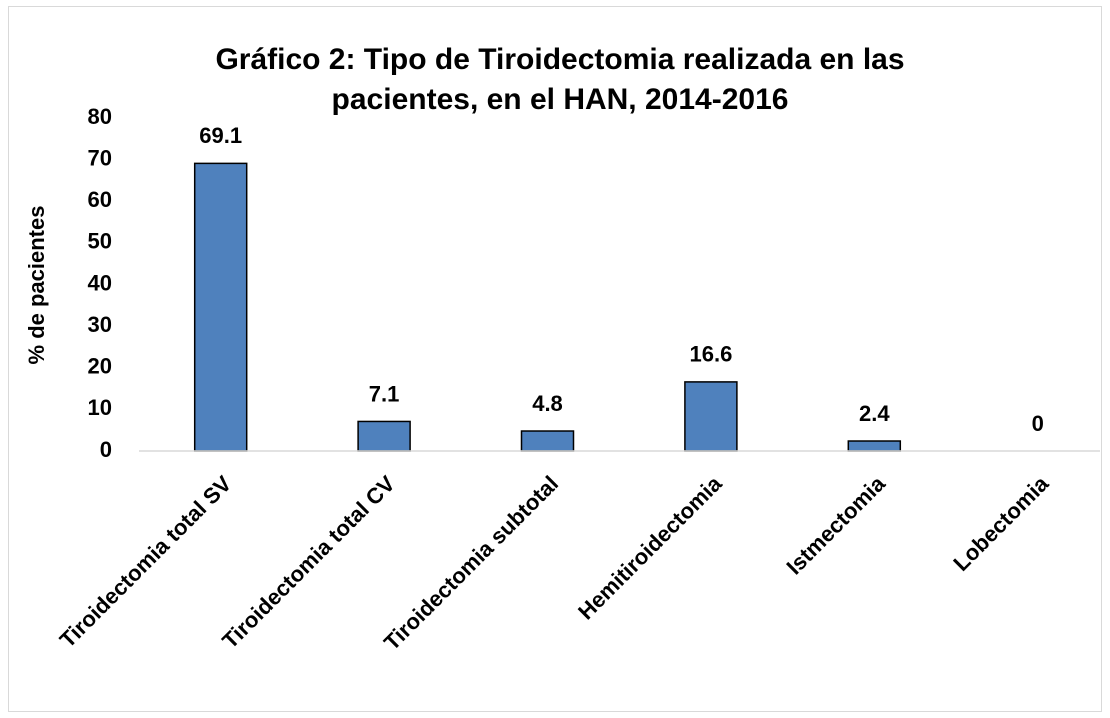 Image resolution: width=1110 pixels, height=718 pixels. Describe the element at coordinates (1001, 523) in the screenshot. I see `x-tick-label: Lobectomia` at that location.